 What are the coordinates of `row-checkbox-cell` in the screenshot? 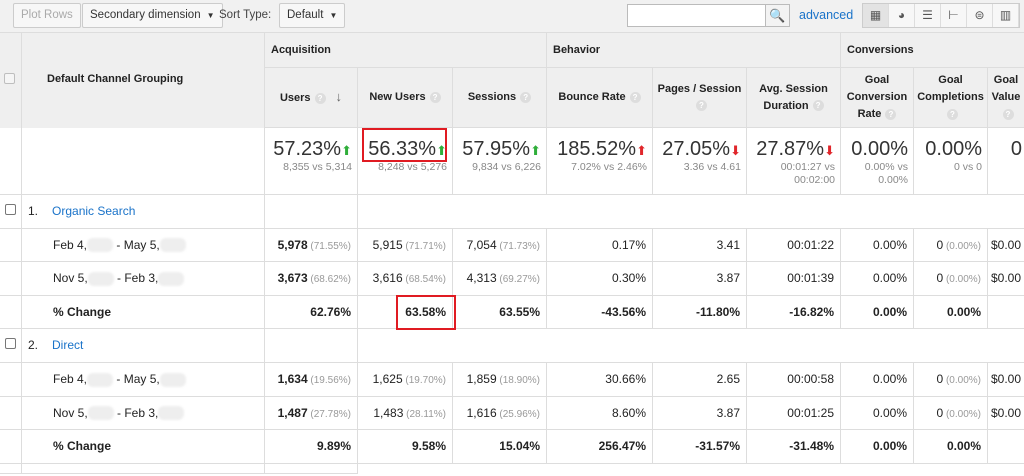 It's located at (11, 346).